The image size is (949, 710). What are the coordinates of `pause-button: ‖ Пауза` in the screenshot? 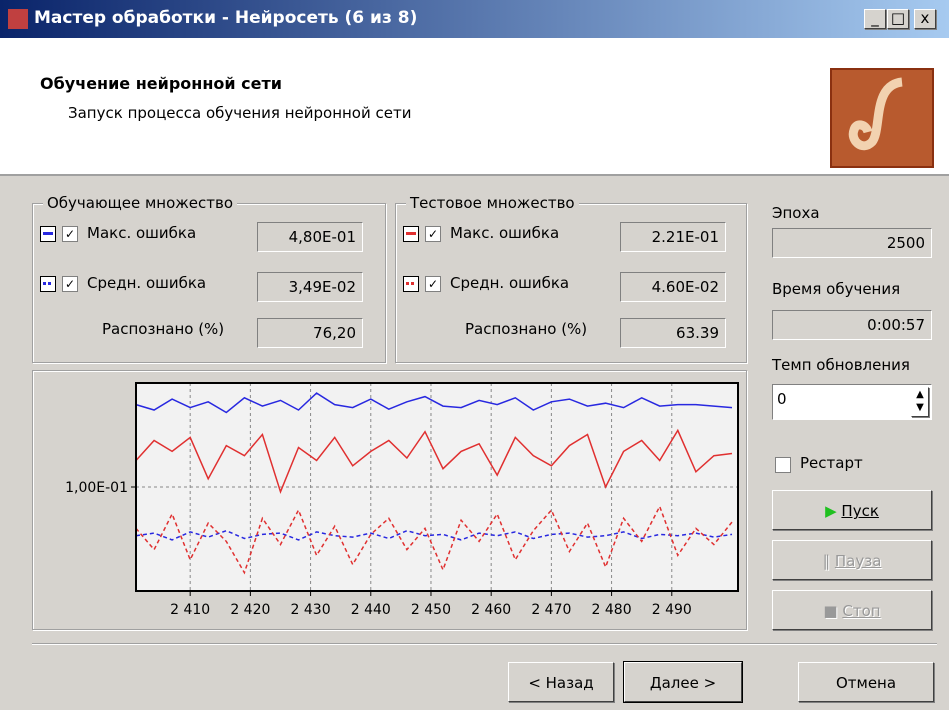 It's located at (852, 560).